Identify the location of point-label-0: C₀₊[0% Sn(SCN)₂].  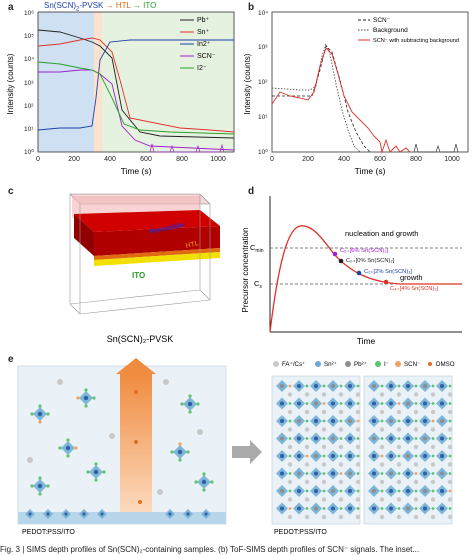
(370, 261).